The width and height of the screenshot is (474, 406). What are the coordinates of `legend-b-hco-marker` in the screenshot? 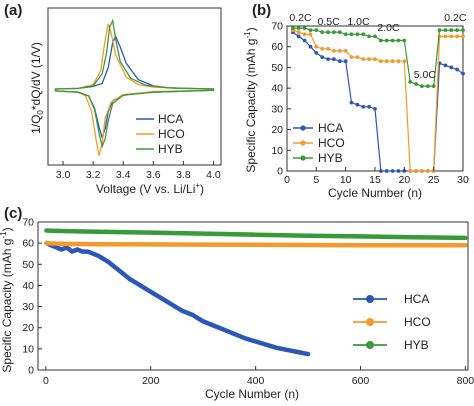 It's located at (303, 143).